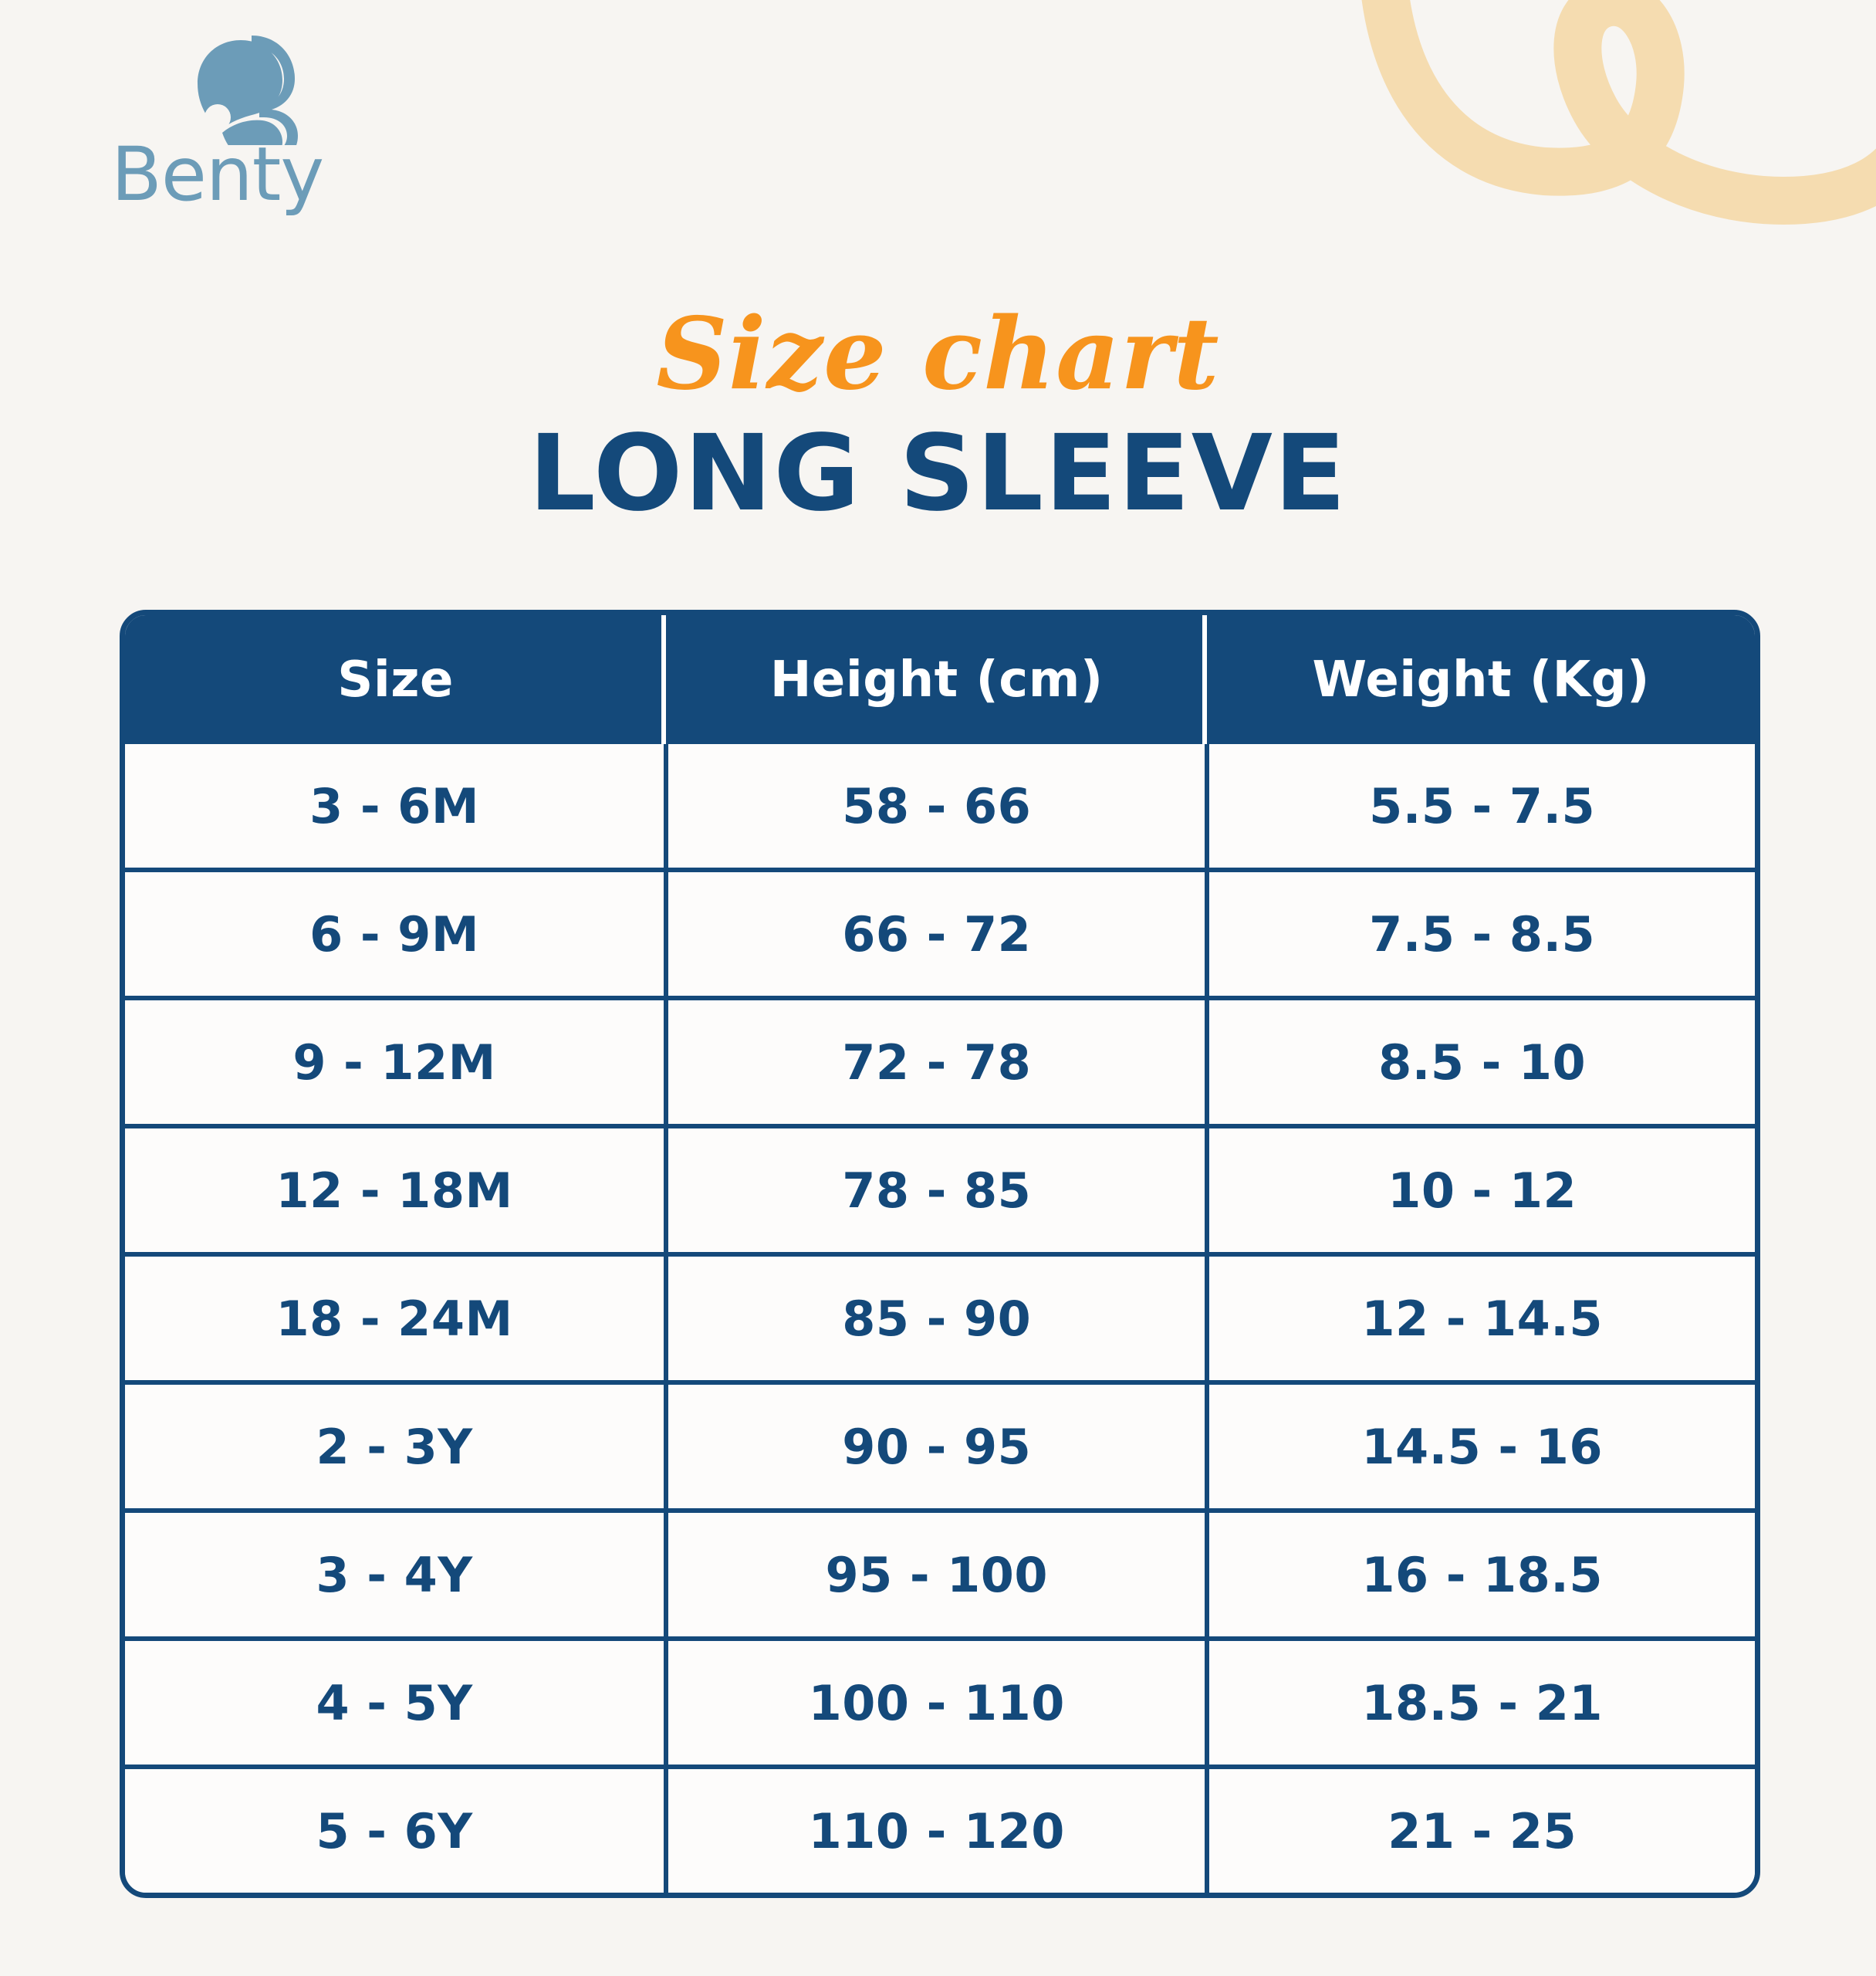  What do you see at coordinates (248, 90) in the screenshot?
I see `baby-logo-icon` at bounding box center [248, 90].